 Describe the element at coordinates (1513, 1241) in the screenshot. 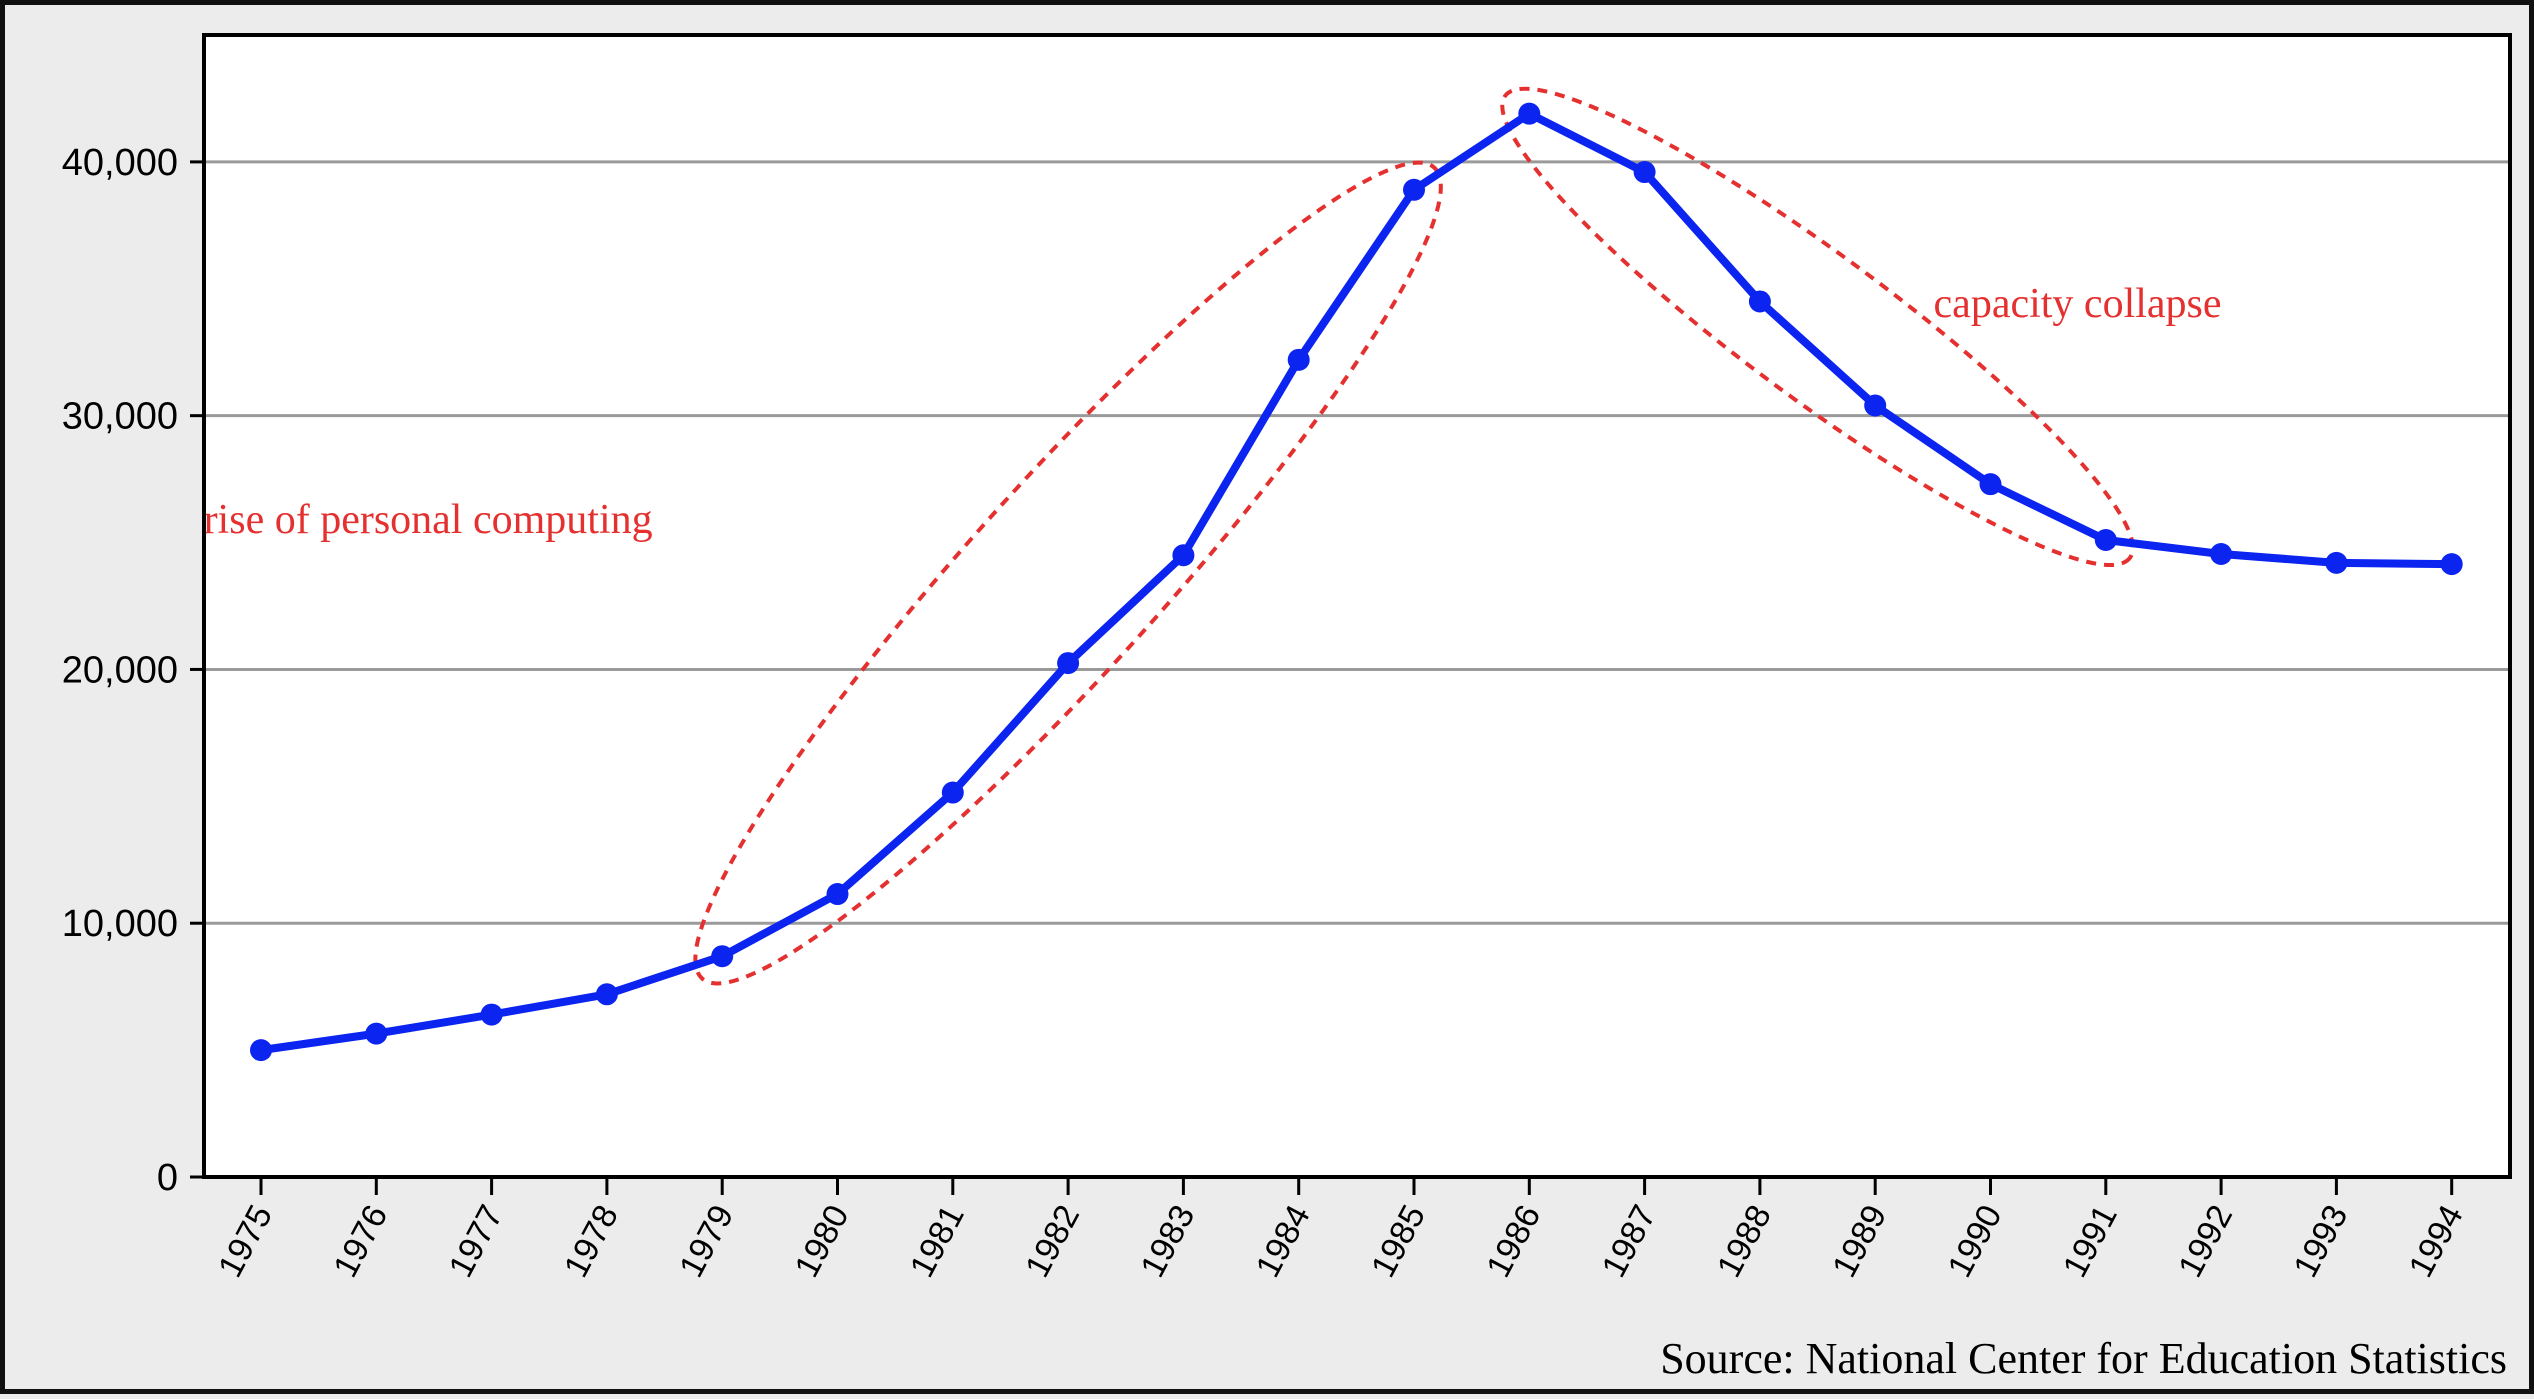

I see `x-tick-label: 1986` at that location.